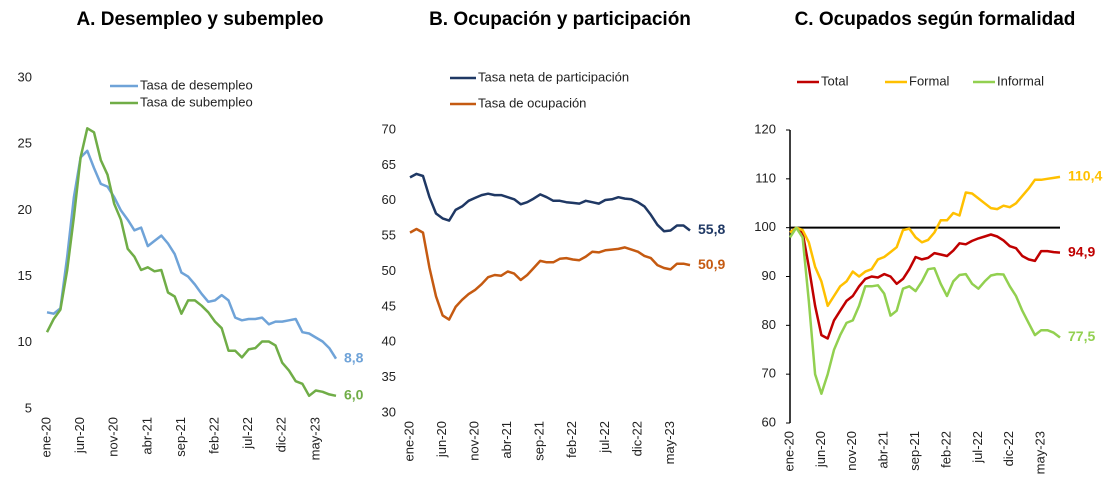  I want to click on y-tick-label: 90, so click(769, 275).